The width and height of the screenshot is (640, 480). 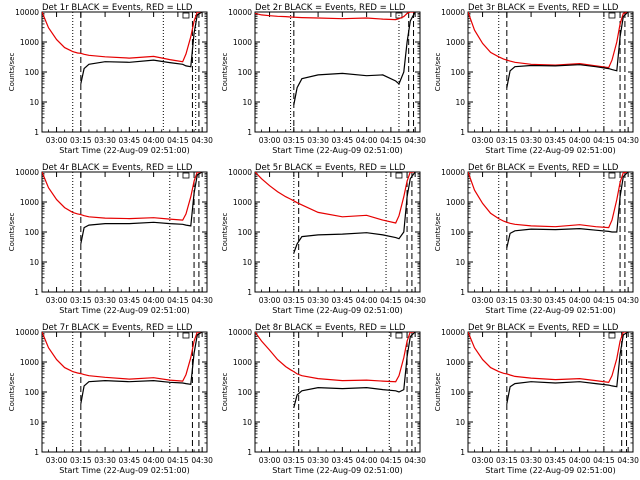 What do you see at coordinates (117, 168) in the screenshot?
I see `chart-title: Det 4r BLACK = Events, RED = LLD` at bounding box center [117, 168].